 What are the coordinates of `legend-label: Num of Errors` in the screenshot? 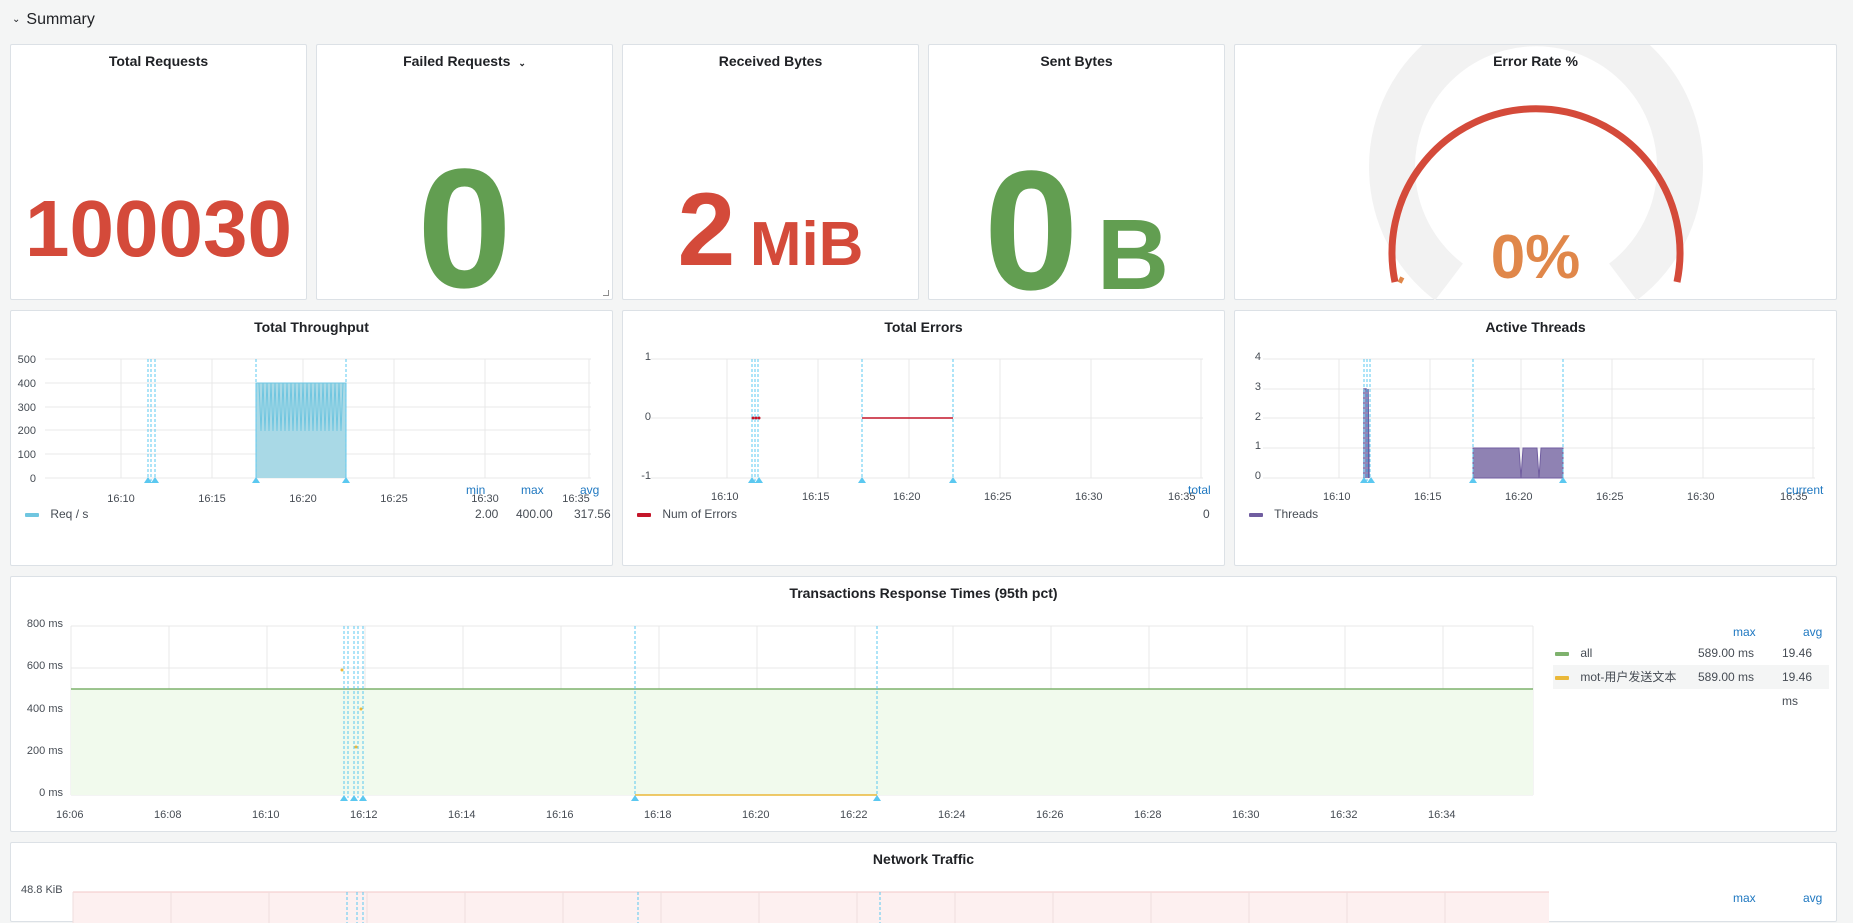 It's located at (700, 514).